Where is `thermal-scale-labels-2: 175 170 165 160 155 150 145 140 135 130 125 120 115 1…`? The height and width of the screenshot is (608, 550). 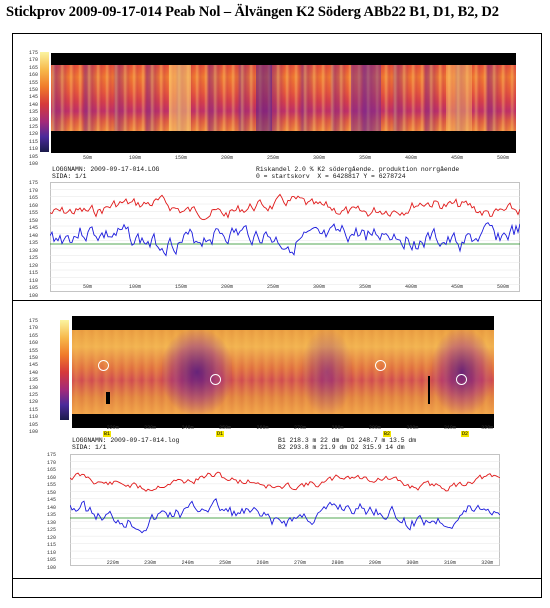
thermal-scale-labels-2: 175 170 165 160 155 150 145 140 135 130 125 120 115 1… is located at coordinates (31, 377).